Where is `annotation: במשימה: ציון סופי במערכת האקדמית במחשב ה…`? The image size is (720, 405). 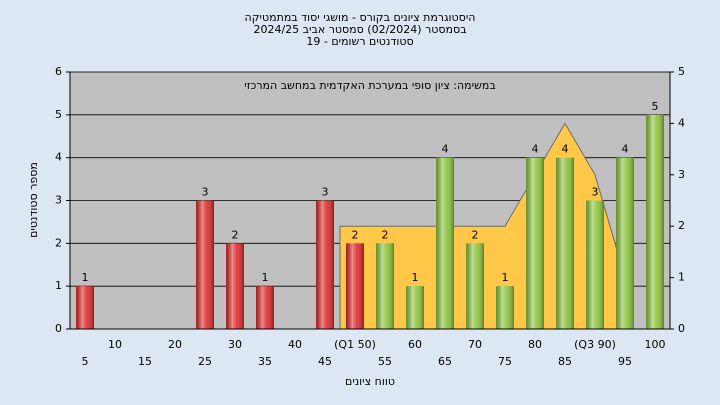
annotation: במשימה: ציון סופי במערכת האקדמית במחשב ה… is located at coordinates (369, 85).